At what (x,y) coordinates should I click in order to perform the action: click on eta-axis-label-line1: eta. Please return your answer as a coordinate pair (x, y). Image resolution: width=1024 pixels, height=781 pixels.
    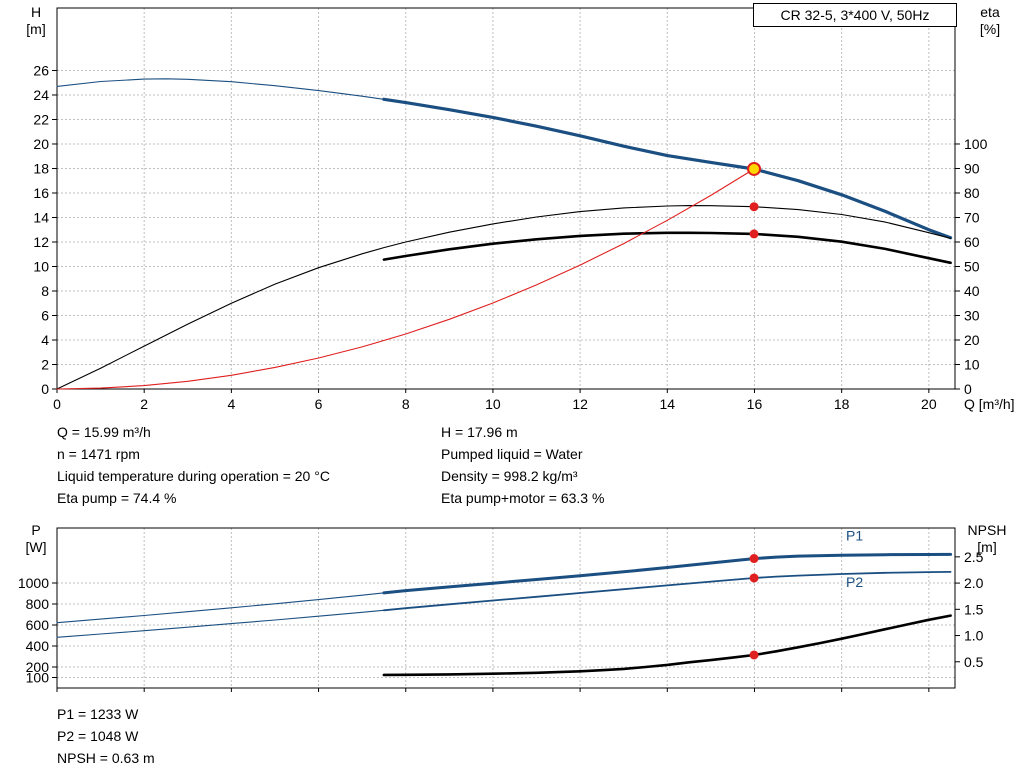
    Looking at the image, I should click on (990, 12).